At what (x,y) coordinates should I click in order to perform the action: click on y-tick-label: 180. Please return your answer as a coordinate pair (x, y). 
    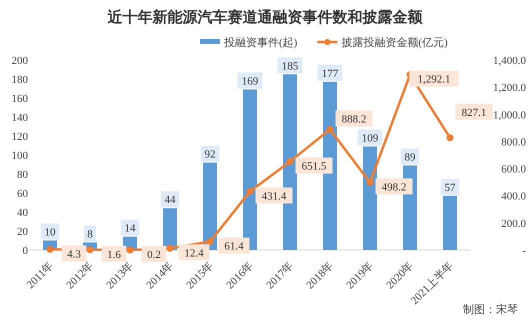
    Looking at the image, I should click on (20, 80).